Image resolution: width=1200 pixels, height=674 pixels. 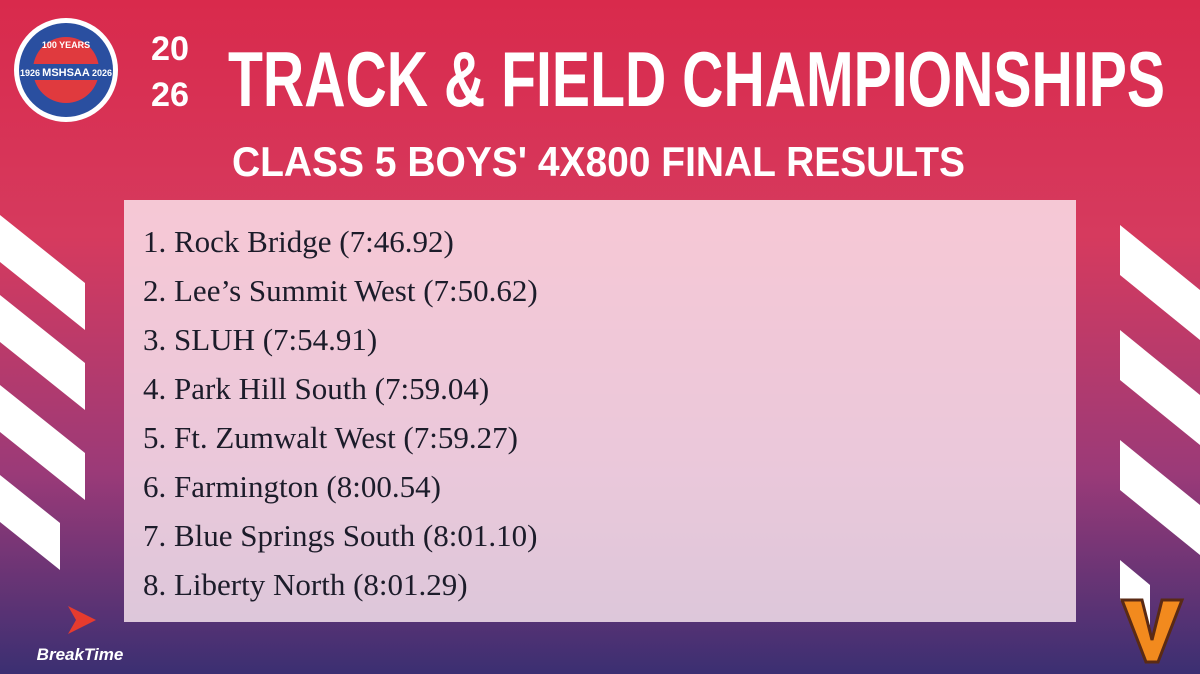 What do you see at coordinates (340, 290) in the screenshot?
I see `result-item: 2. Lee’s Summit West (7:50.62)` at bounding box center [340, 290].